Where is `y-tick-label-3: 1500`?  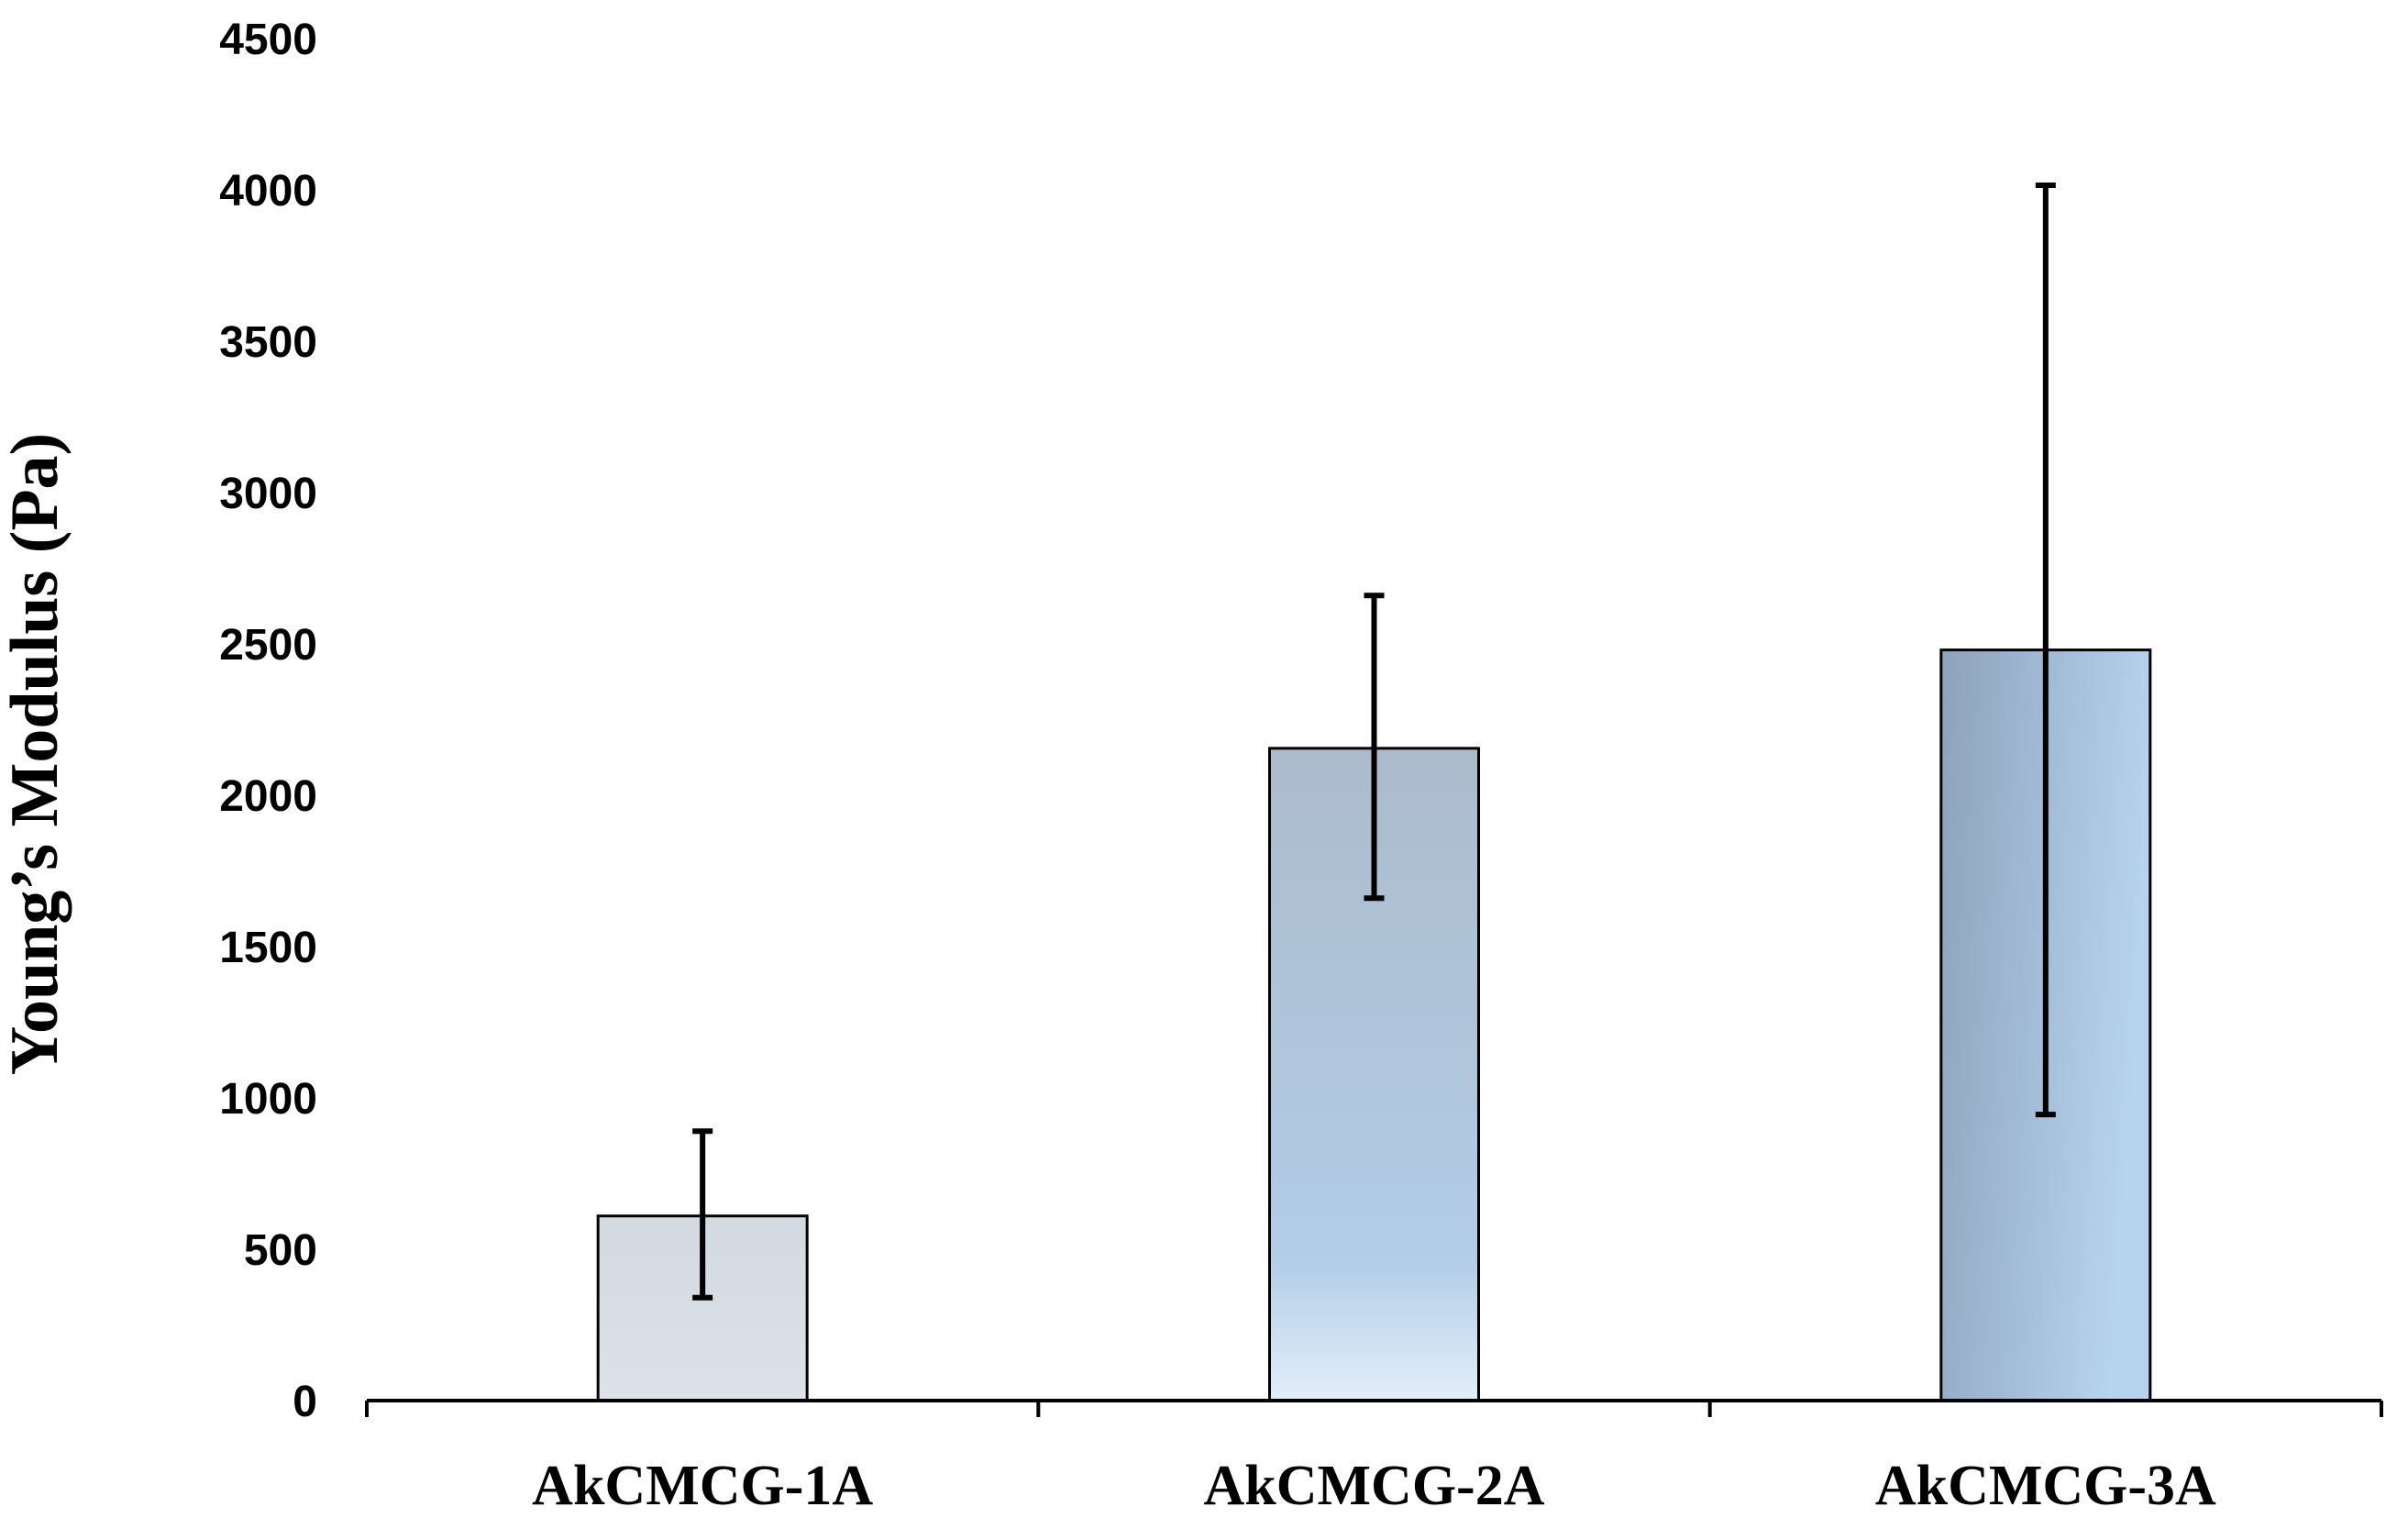
y-tick-label-3: 1500 is located at coordinates (268, 948).